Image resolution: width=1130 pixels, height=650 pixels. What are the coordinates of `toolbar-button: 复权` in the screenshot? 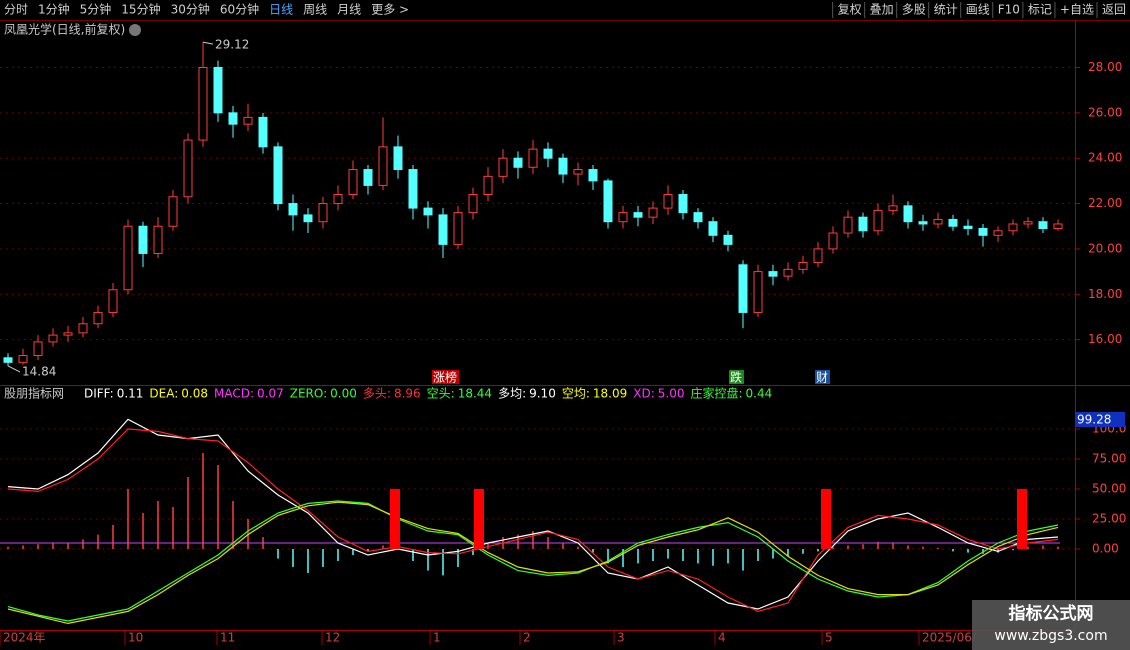 It's located at (850, 10).